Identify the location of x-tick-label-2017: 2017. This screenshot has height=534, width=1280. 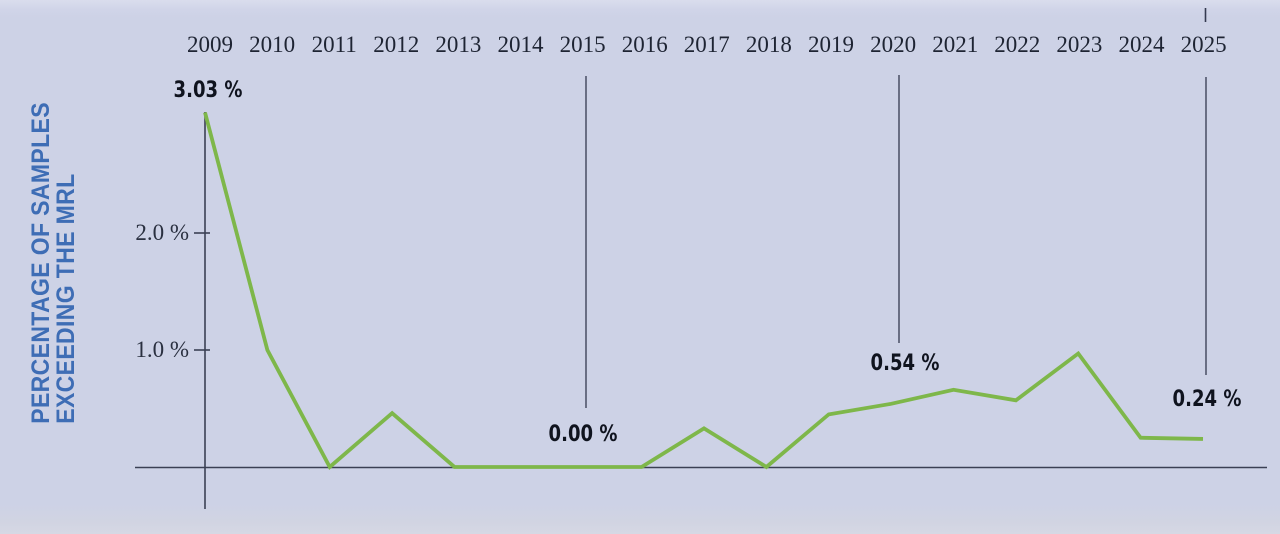
(706, 44).